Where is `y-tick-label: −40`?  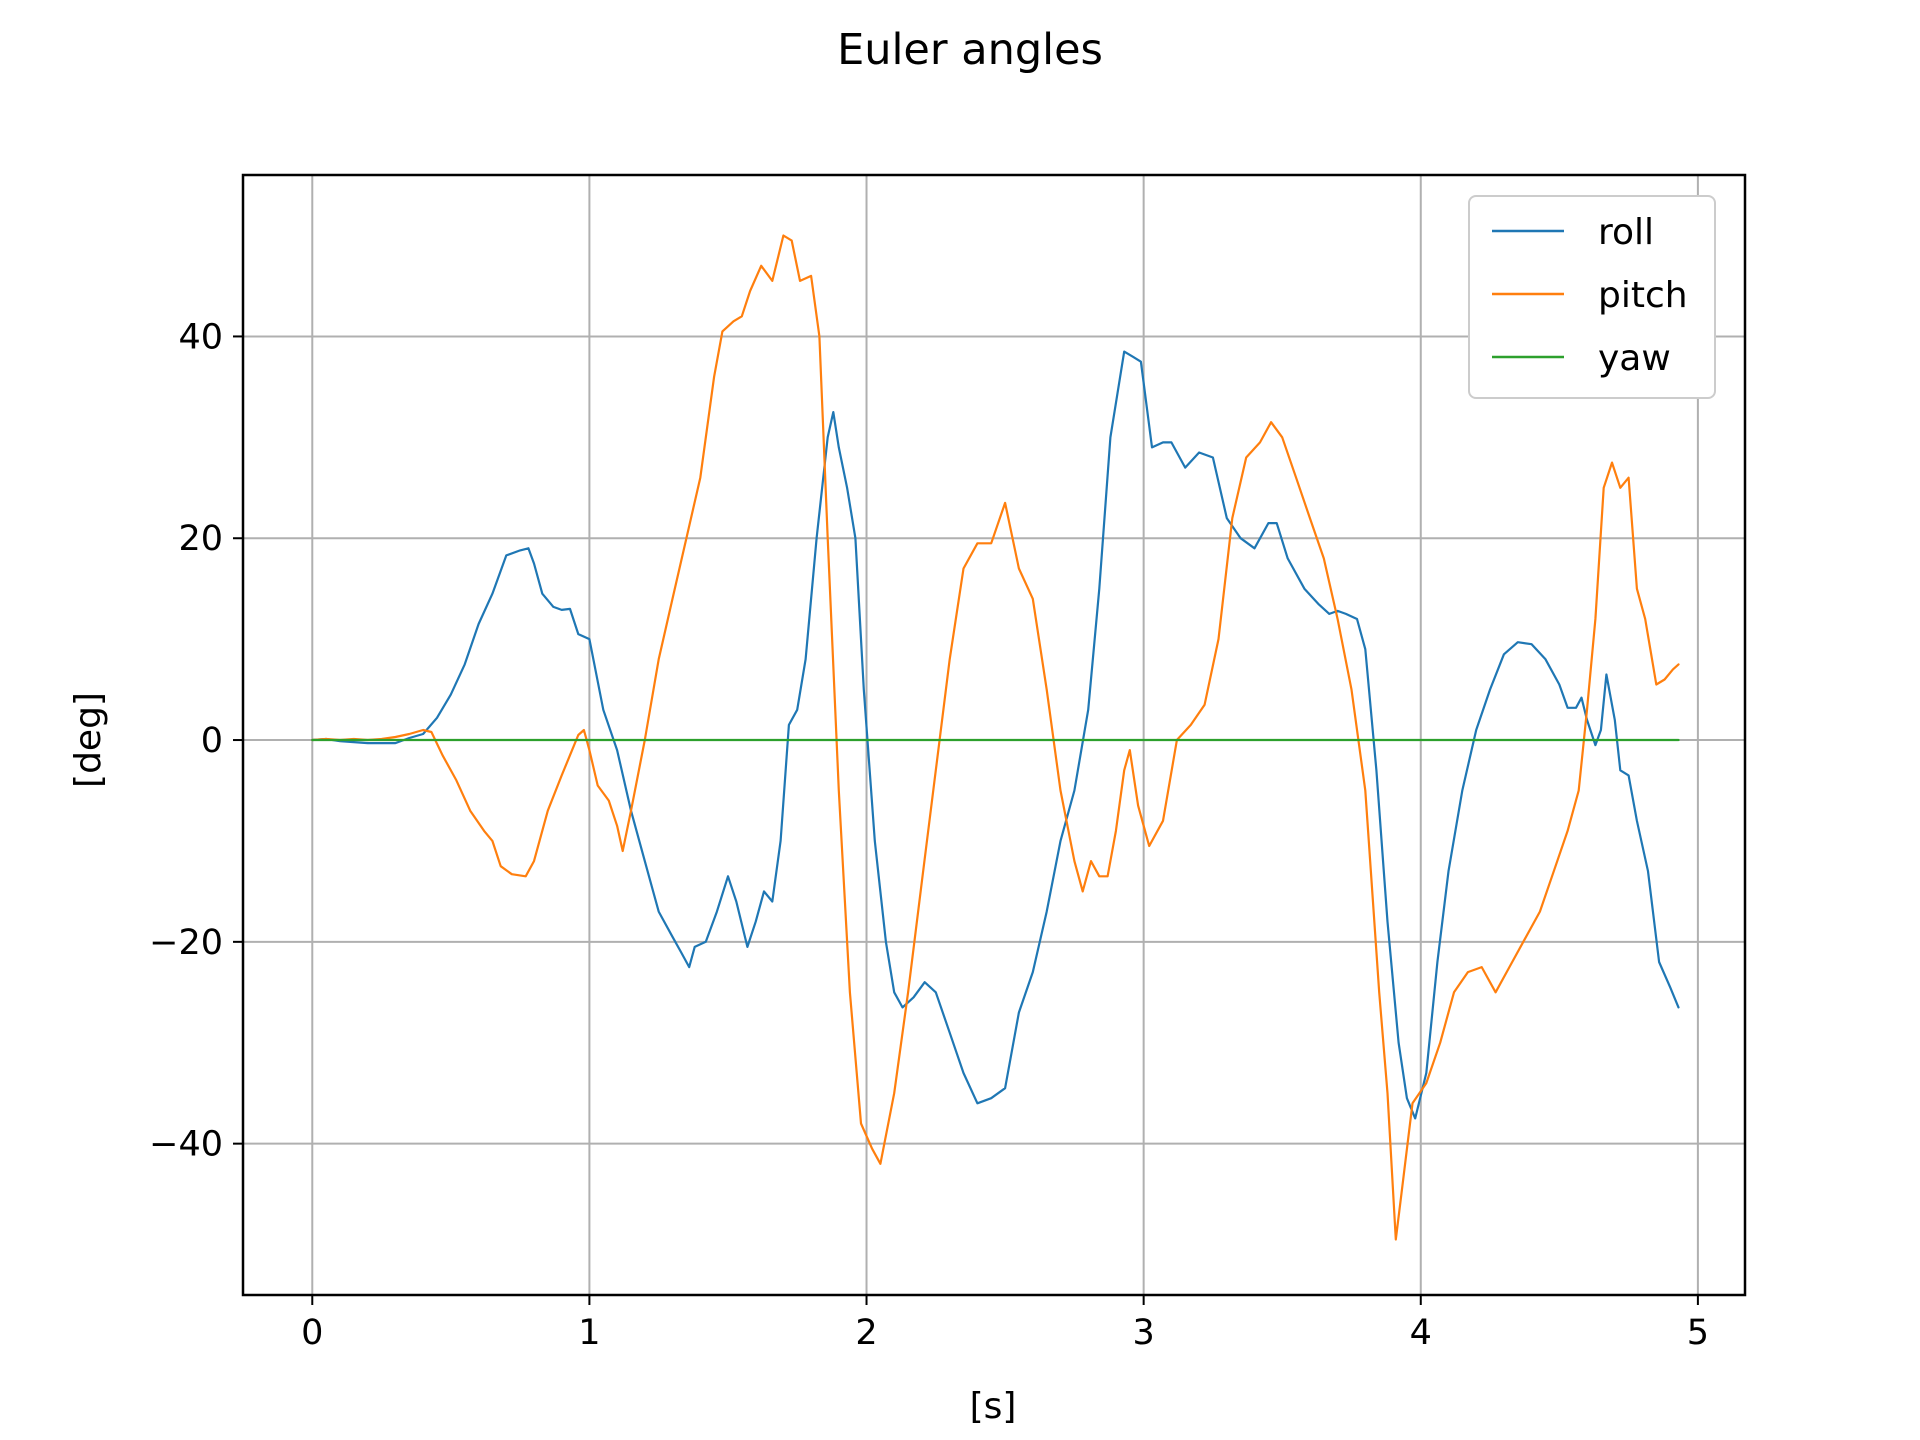
y-tick-label: −40 is located at coordinates (186, 1145).